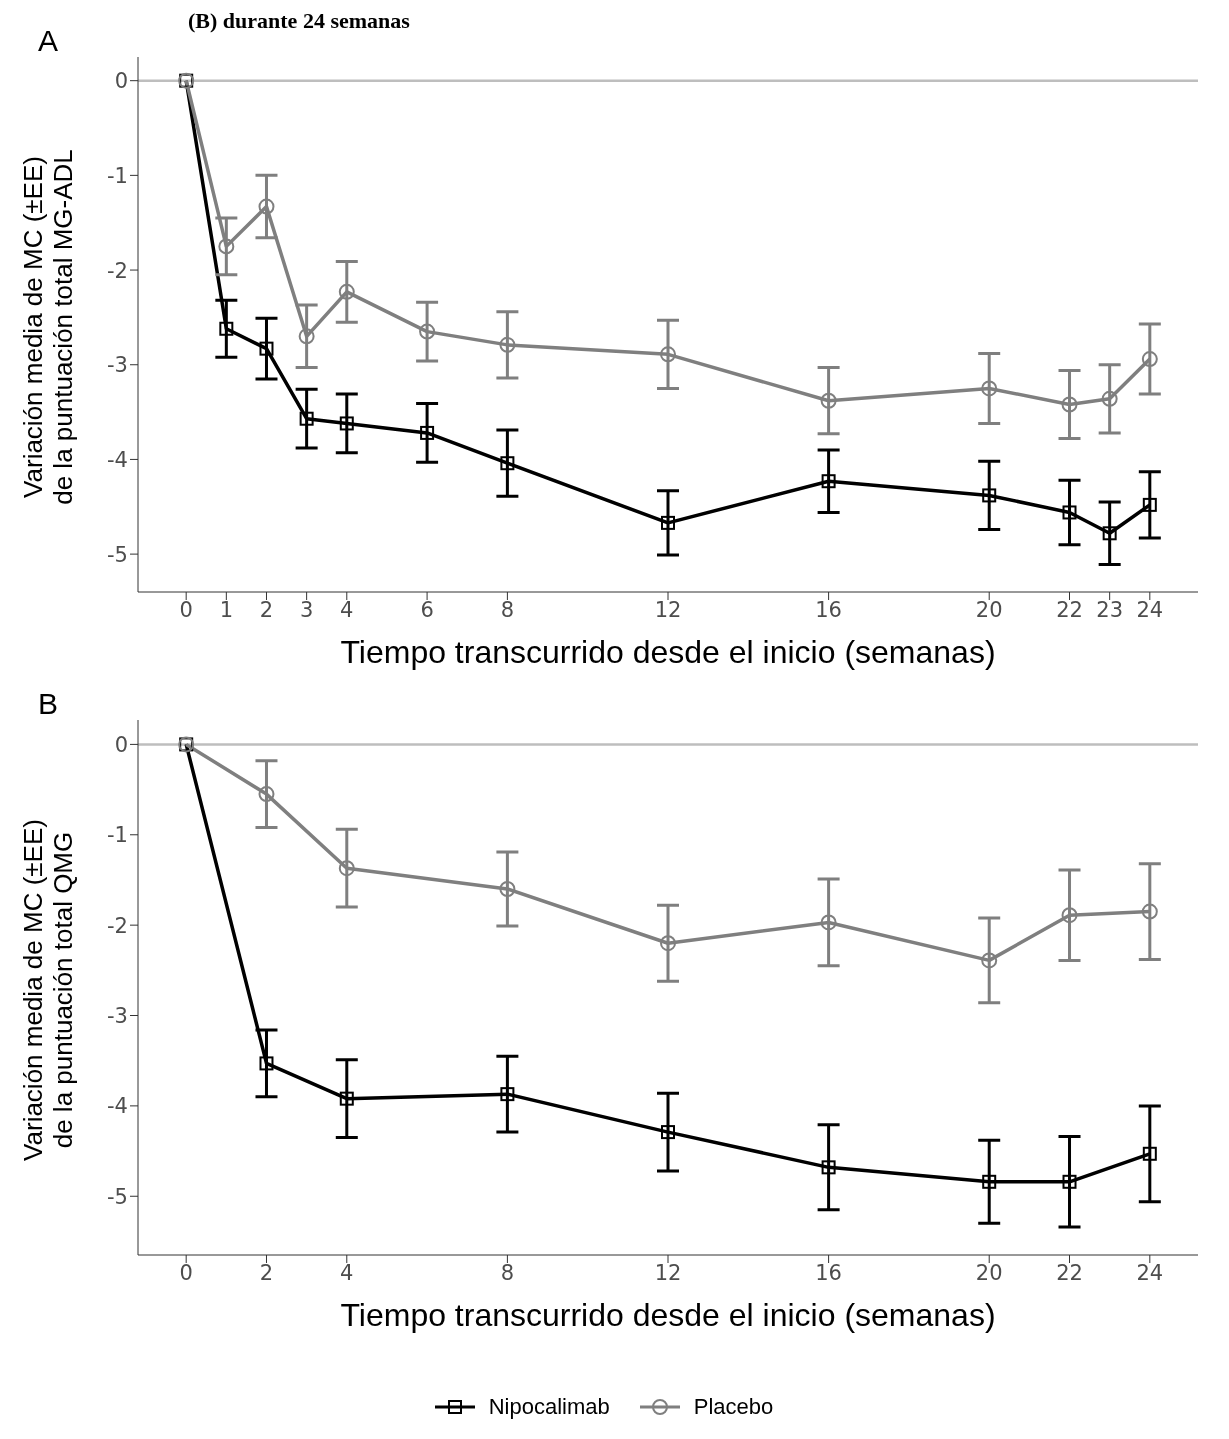 This screenshot has width=1229, height=1439. I want to click on text: (B) durante 24 semanas, so click(299, 21).